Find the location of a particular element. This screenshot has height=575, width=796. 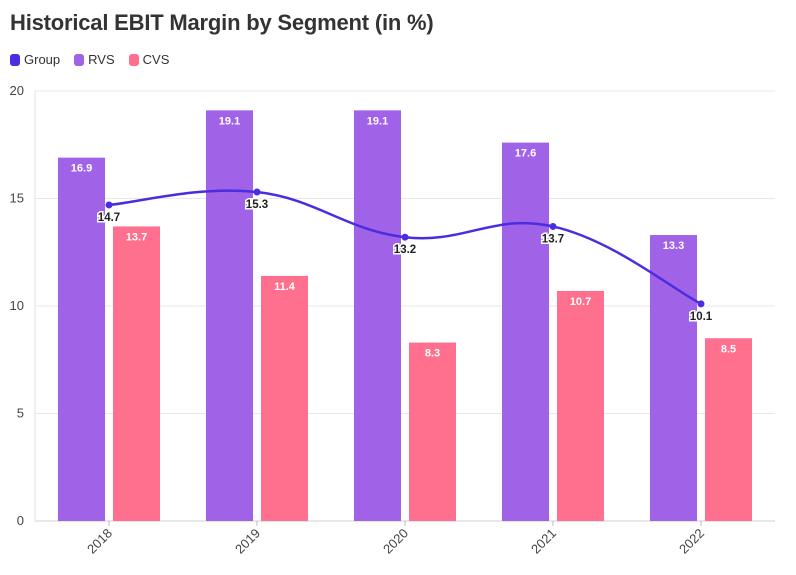

legend-item-cvs: CVS is located at coordinates (149, 59).